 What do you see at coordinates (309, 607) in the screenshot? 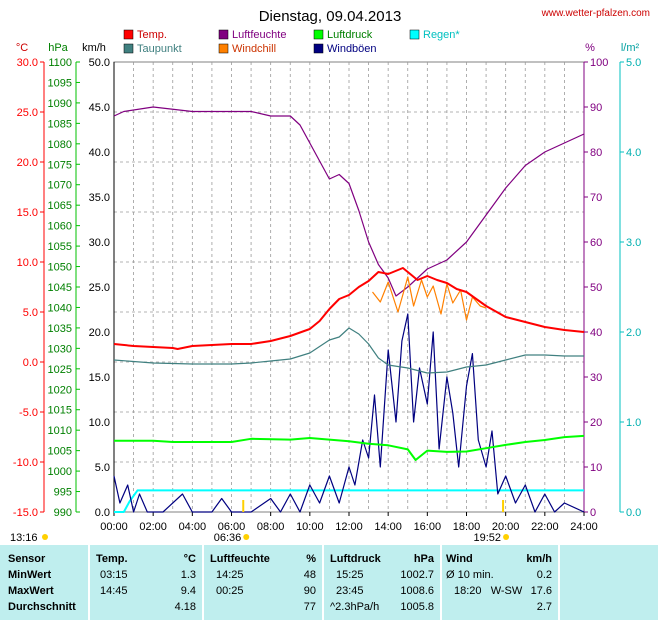
I see `stats-hum-avg-value: 77` at bounding box center [309, 607].